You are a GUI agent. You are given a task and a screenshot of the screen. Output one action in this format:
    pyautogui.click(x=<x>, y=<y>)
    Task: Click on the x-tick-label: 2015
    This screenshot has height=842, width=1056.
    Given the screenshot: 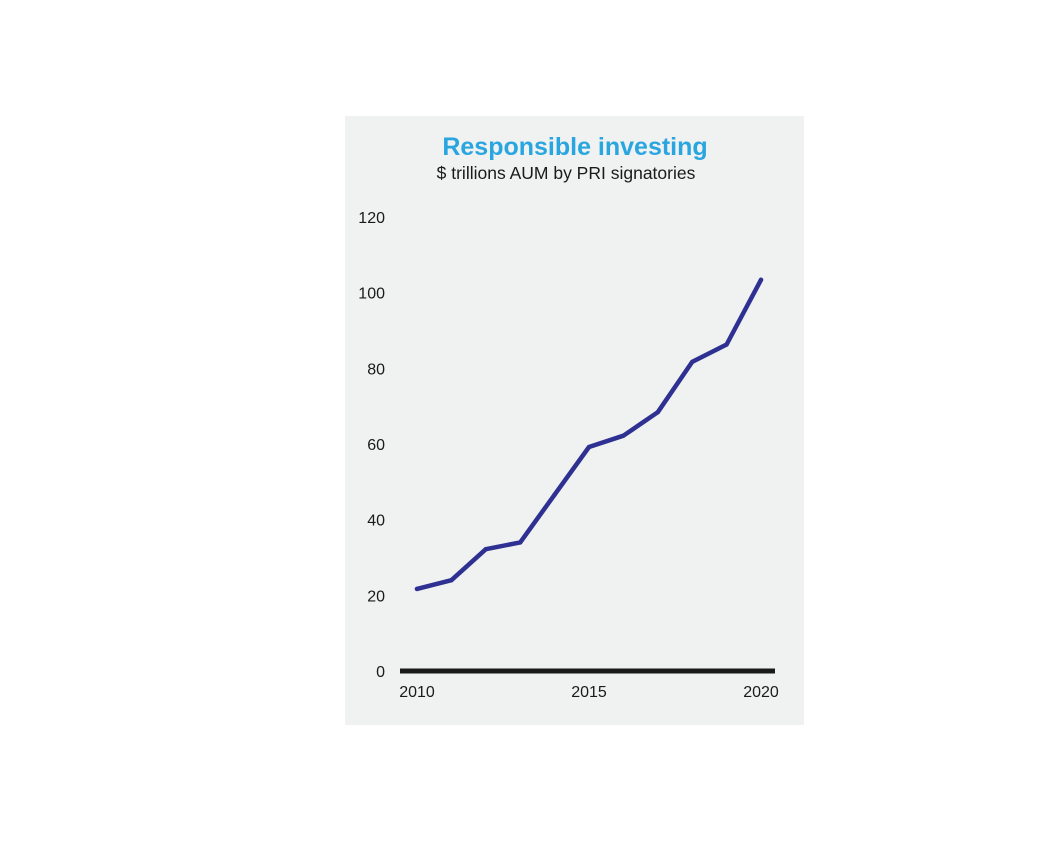 What is the action you would take?
    pyautogui.click(x=589, y=692)
    